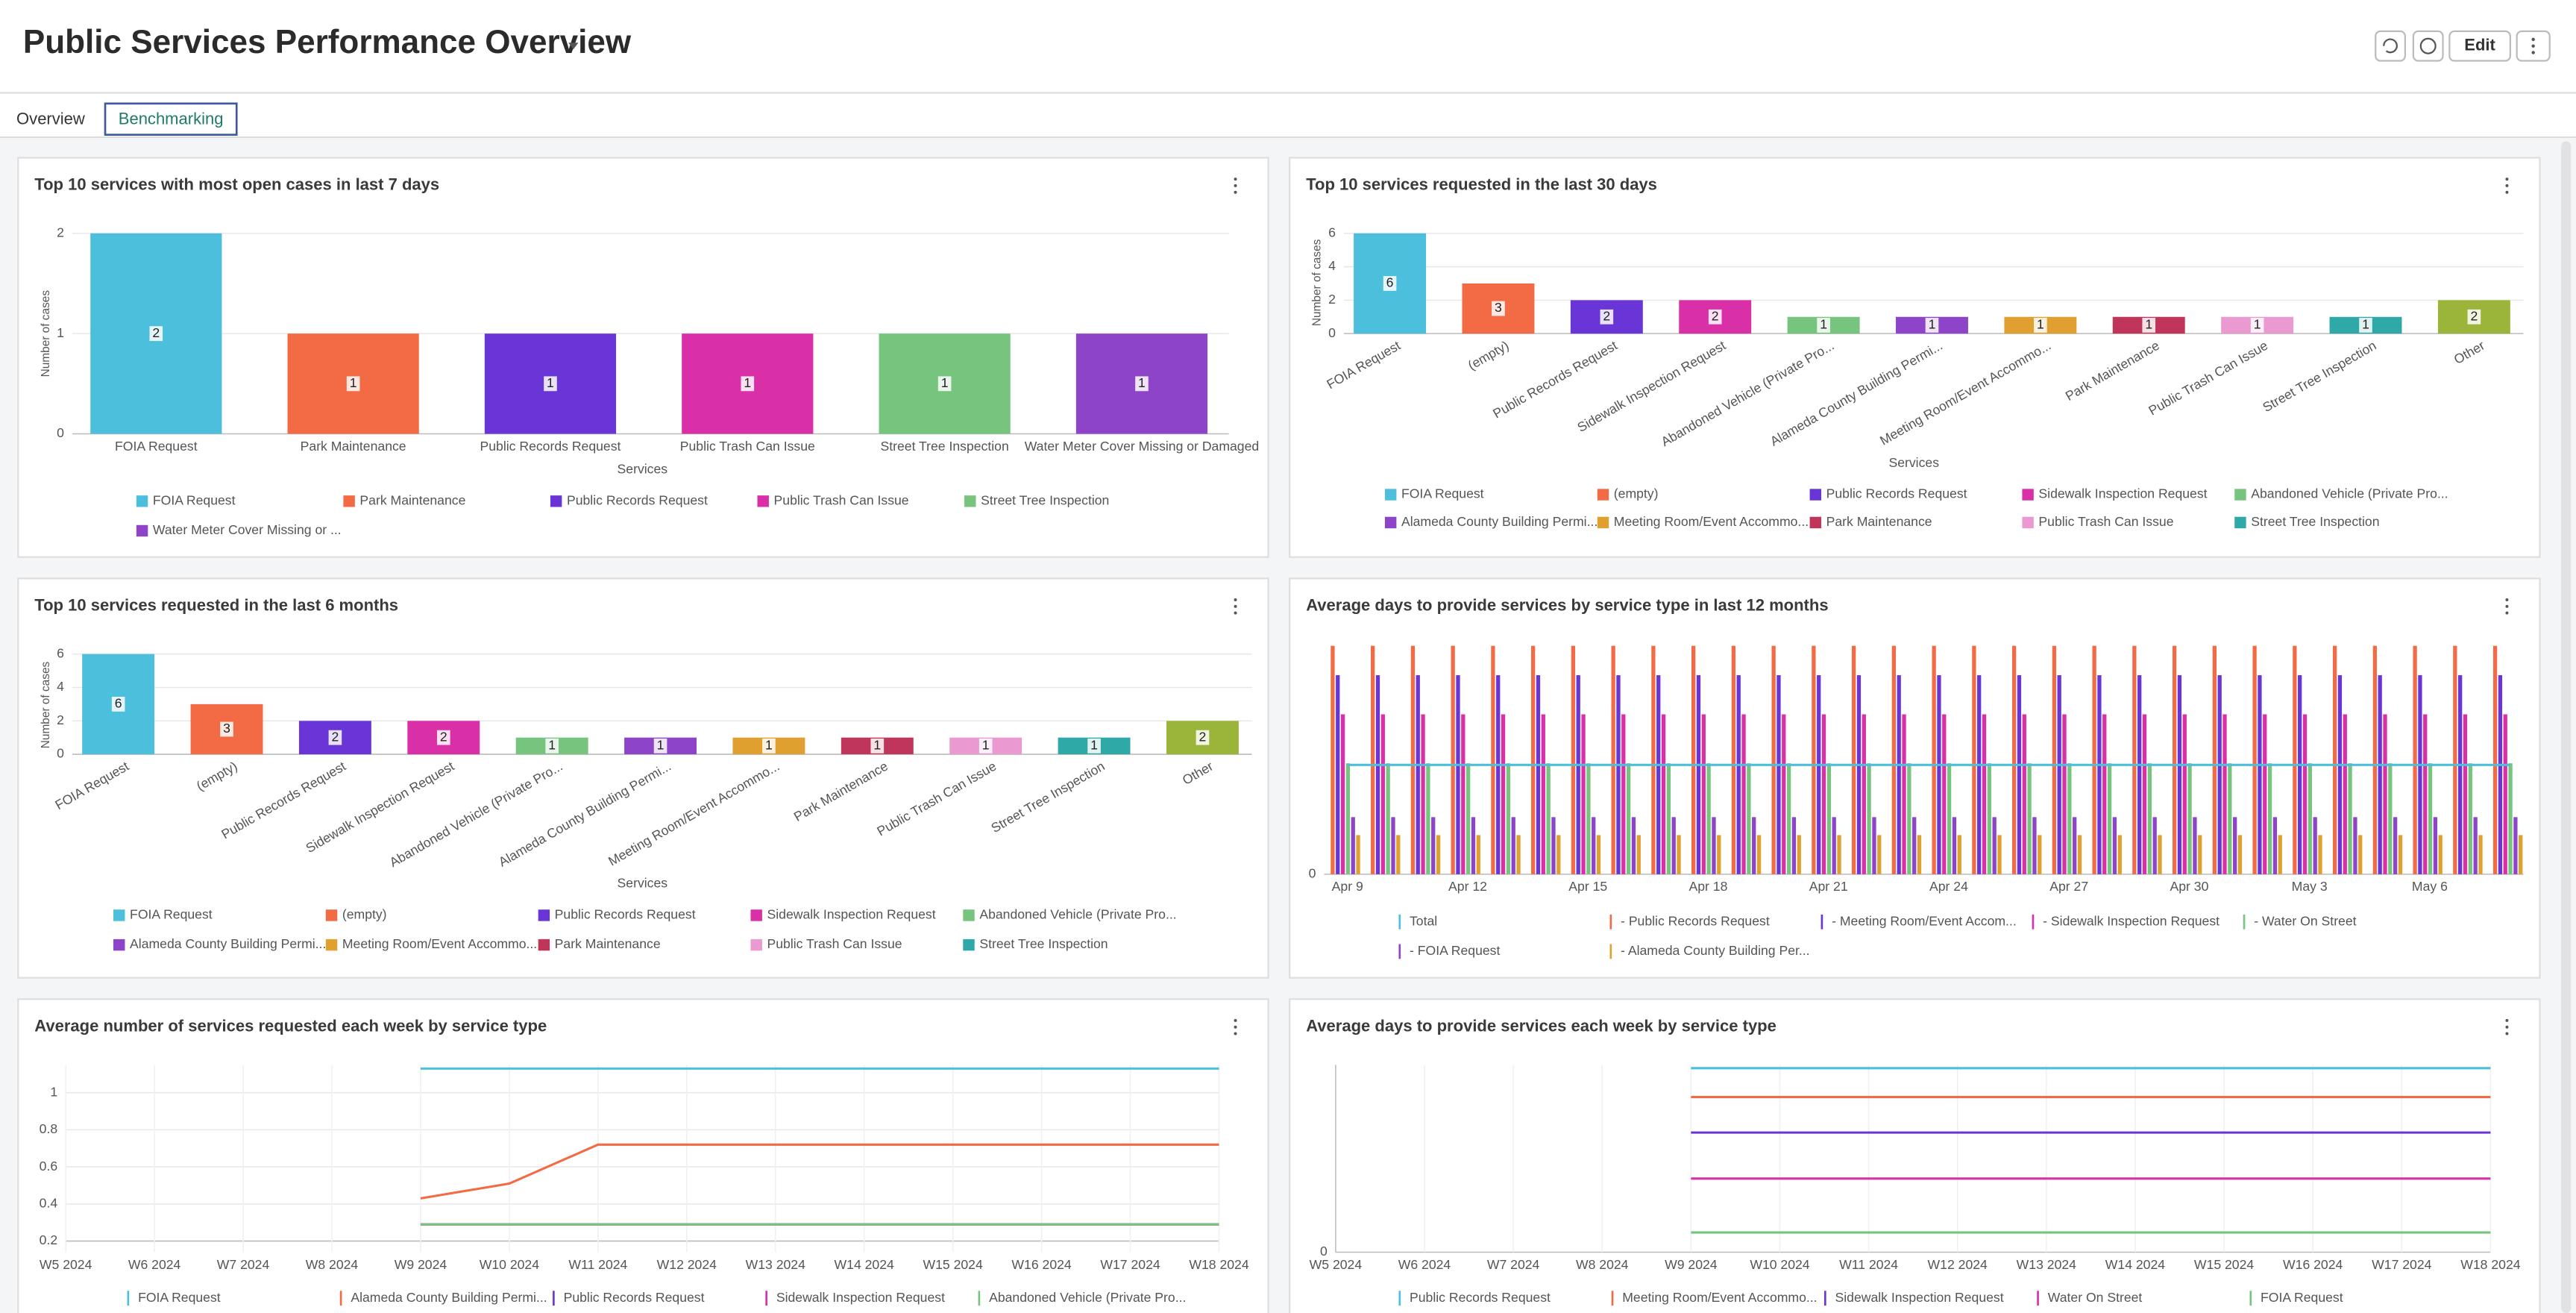  What do you see at coordinates (1348, 886) in the screenshot?
I see `x-tick-label: Apr 9` at bounding box center [1348, 886].